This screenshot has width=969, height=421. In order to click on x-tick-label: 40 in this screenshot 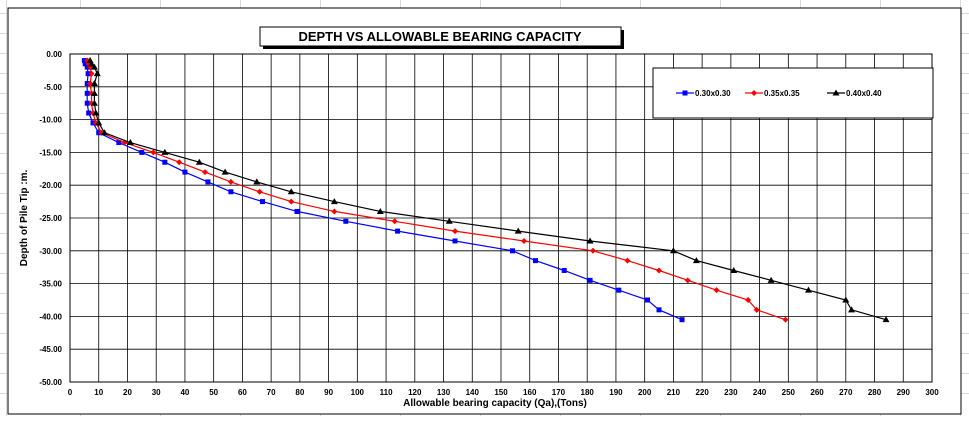, I will do `click(184, 392)`.